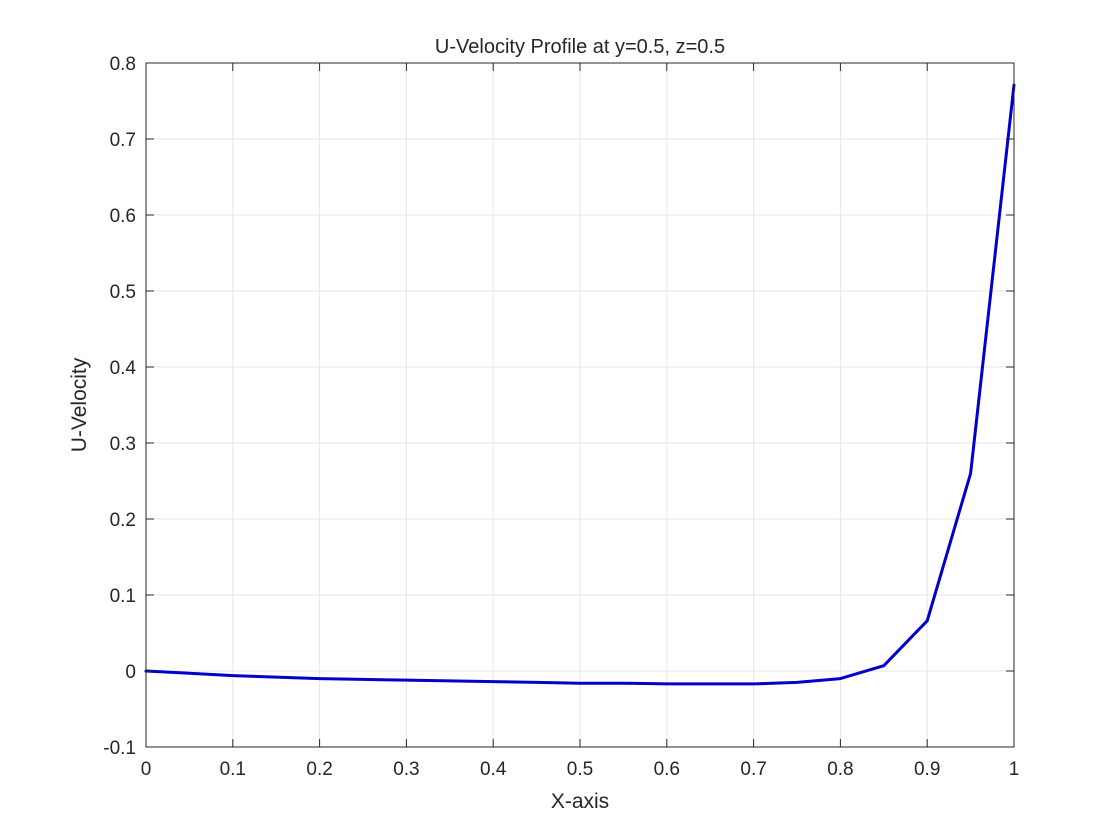 The width and height of the screenshot is (1120, 840). What do you see at coordinates (840, 769) in the screenshot?
I see `x-tick-label: 0.8` at bounding box center [840, 769].